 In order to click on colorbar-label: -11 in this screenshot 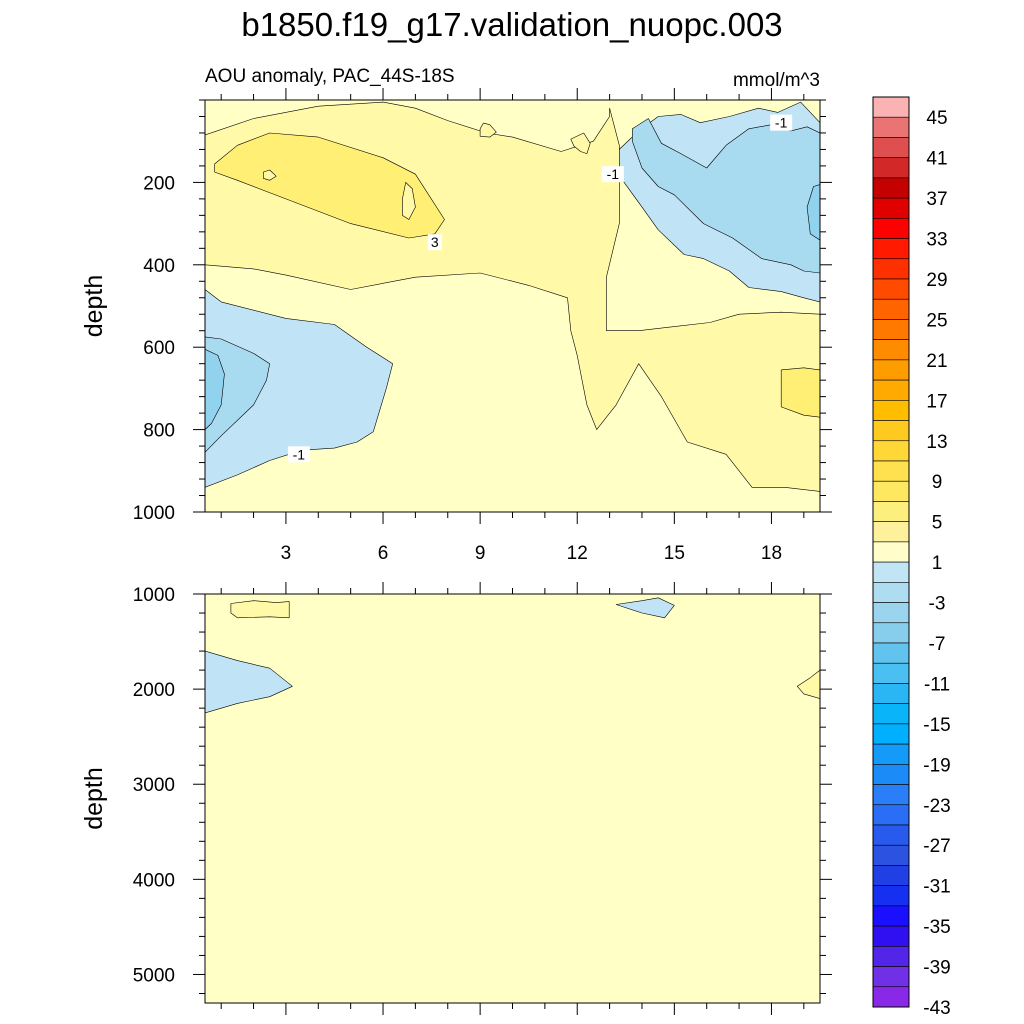, I will do `click(937, 684)`.